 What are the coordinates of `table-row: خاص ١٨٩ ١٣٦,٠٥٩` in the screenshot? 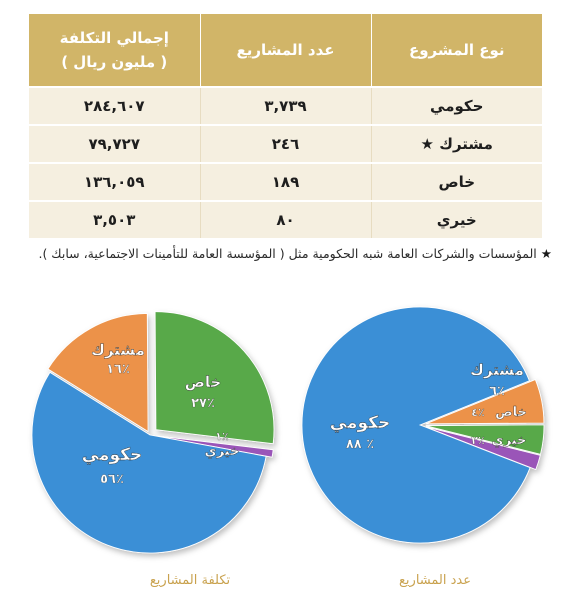 It's located at (285, 181).